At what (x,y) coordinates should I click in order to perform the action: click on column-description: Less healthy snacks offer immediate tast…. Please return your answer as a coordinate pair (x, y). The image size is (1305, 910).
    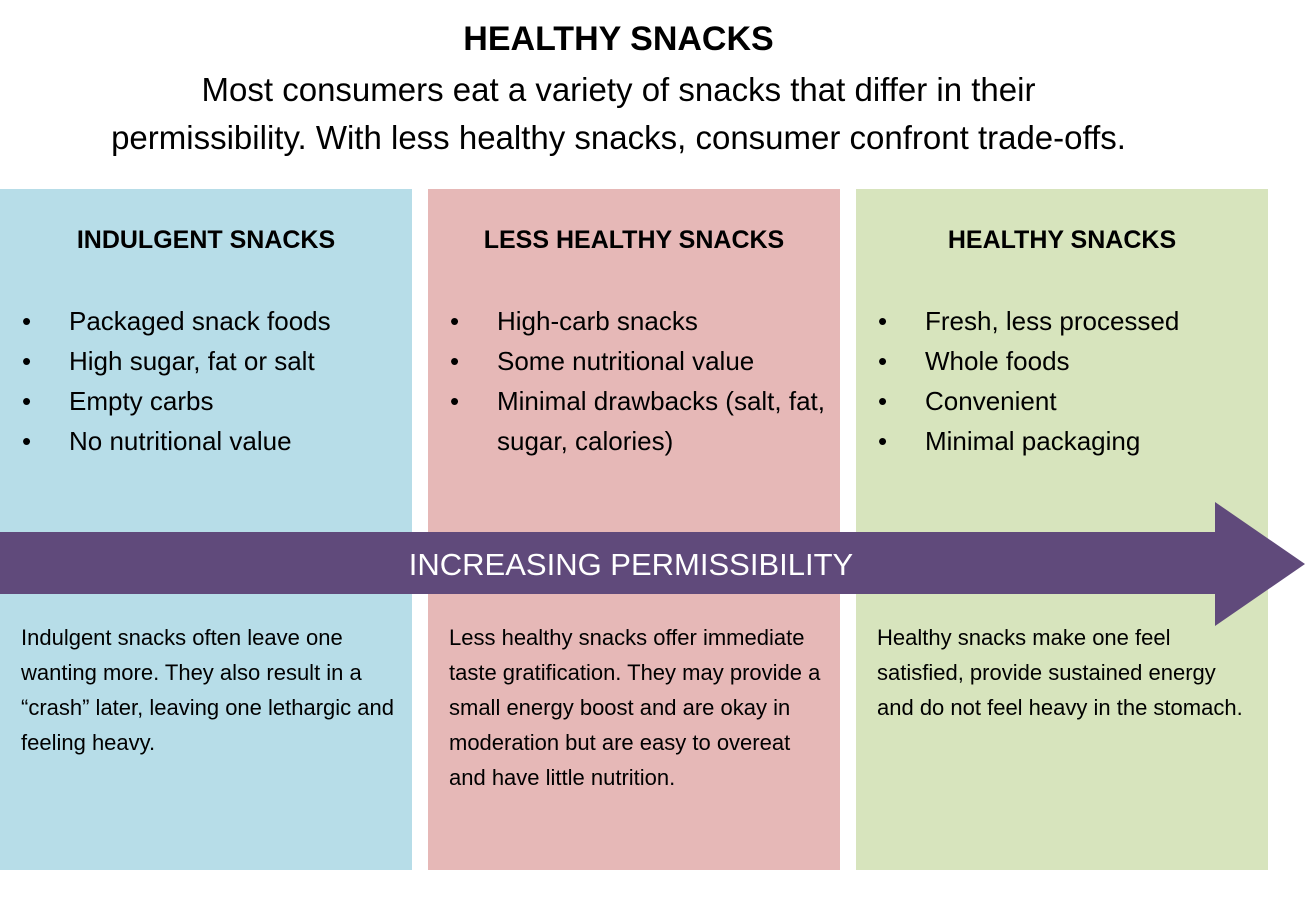
    Looking at the image, I should click on (635, 707).